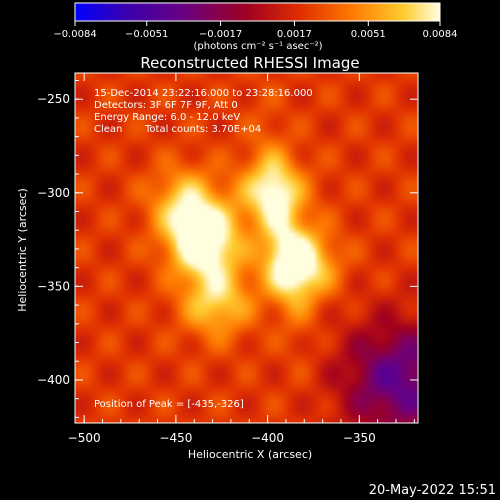 The width and height of the screenshot is (500, 500). Describe the element at coordinates (53, 286) in the screenshot. I see `y-tick-label: −350` at that location.